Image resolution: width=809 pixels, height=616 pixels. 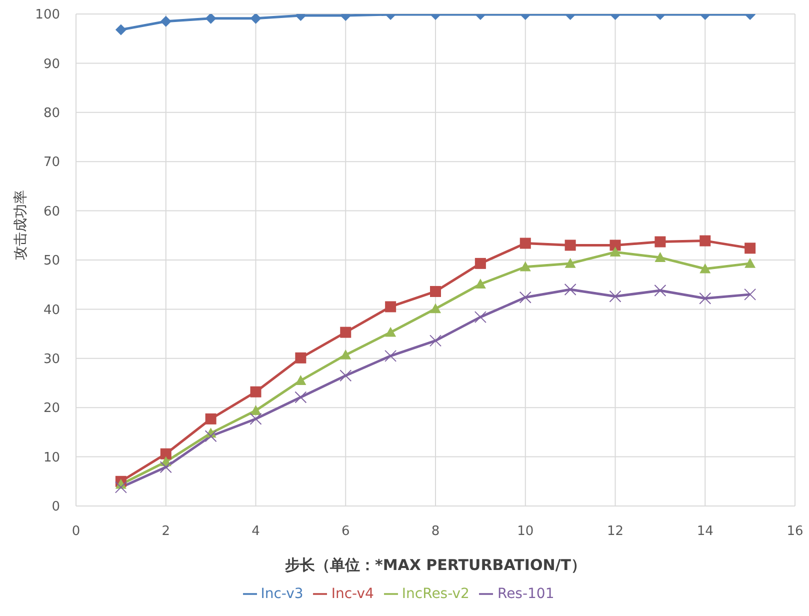 What do you see at coordinates (51, 310) in the screenshot?
I see `y-tick-label: 40` at bounding box center [51, 310].